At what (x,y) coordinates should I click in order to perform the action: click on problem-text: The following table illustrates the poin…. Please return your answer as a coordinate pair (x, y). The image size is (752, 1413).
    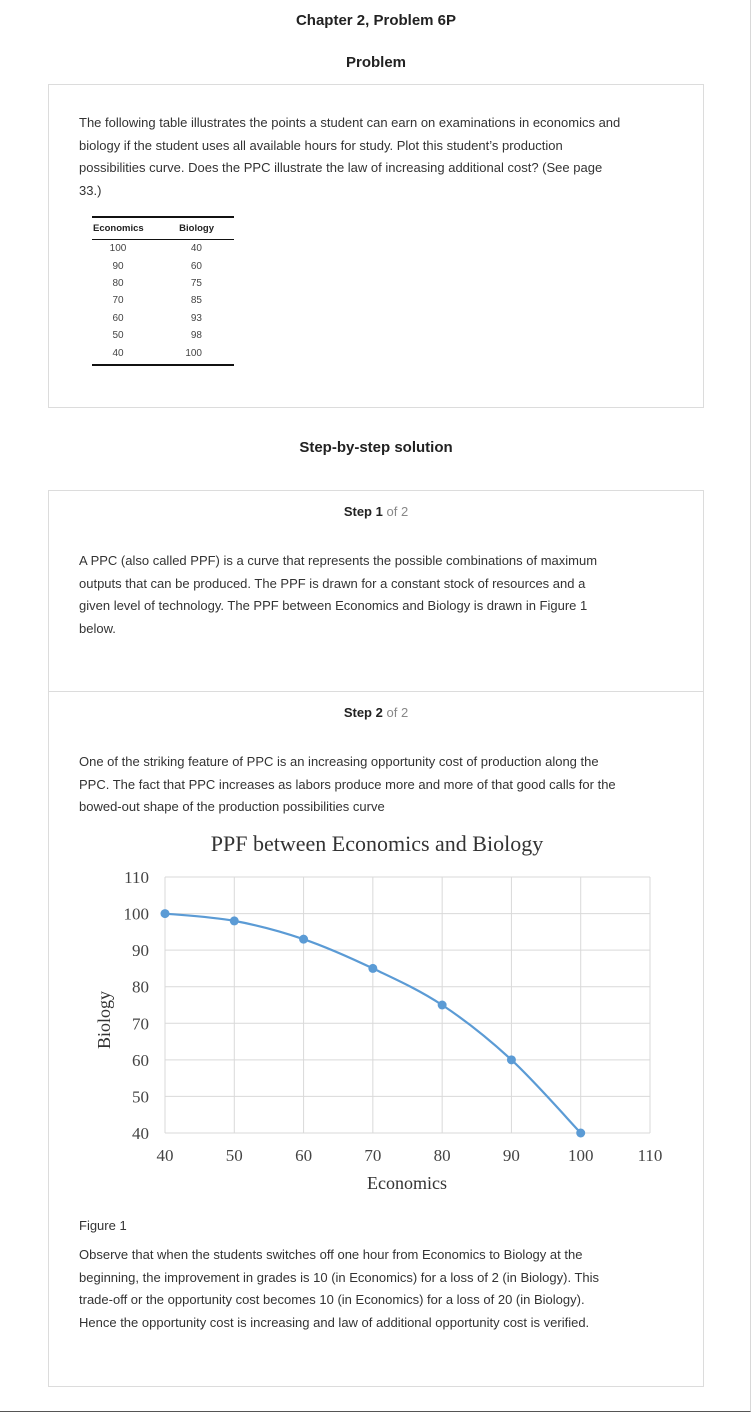
    Looking at the image, I should click on (384, 157).